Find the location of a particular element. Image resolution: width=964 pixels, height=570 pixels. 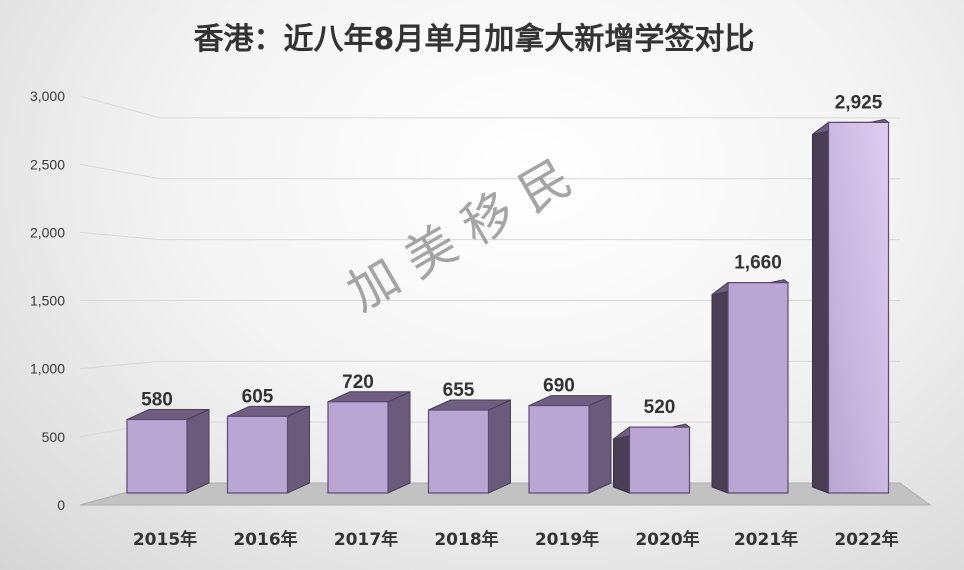

x-tick-label: 2021年 is located at coordinates (766, 539).